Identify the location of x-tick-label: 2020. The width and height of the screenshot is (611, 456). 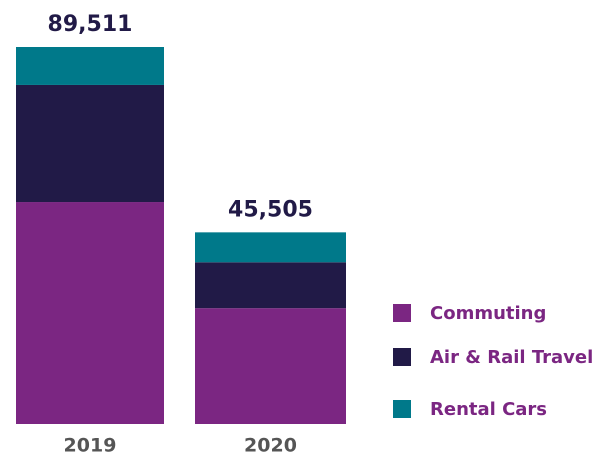
(270, 445).